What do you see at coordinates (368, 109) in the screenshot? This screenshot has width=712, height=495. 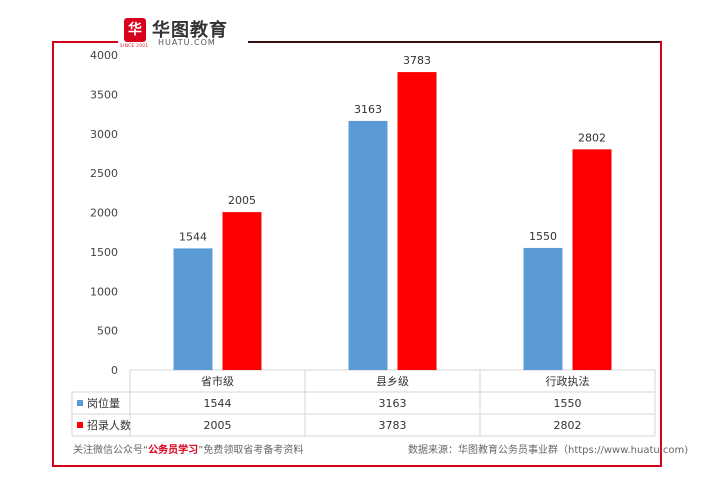 I see `bar-data-label: 3163` at bounding box center [368, 109].